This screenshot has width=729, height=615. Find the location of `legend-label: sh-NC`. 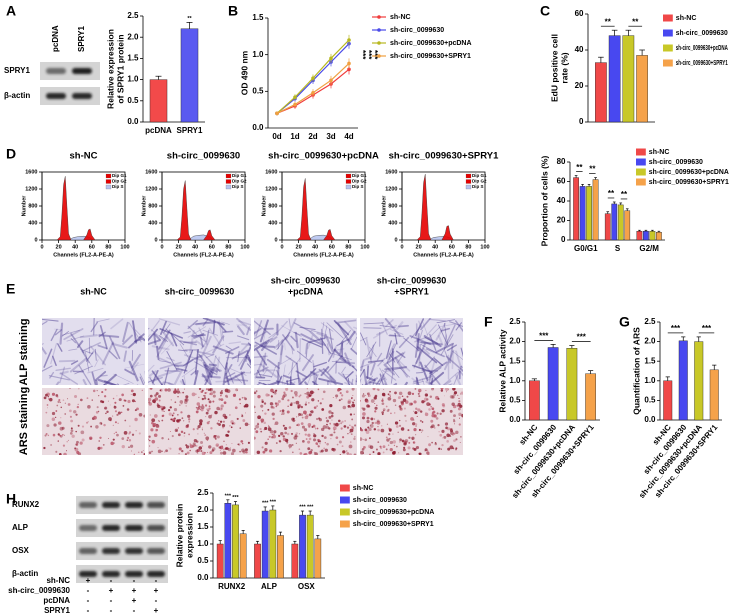

legend-label: sh-NC is located at coordinates (659, 152).